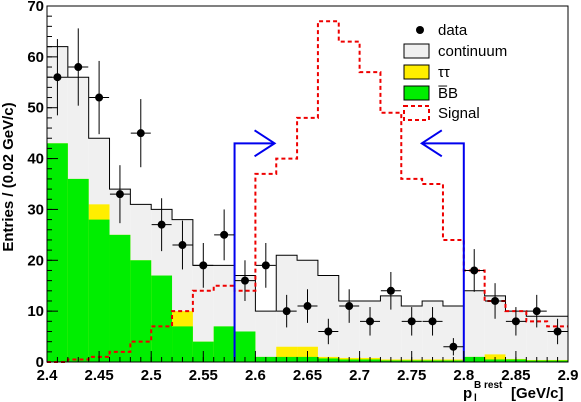 The image size is (581, 402). What do you see at coordinates (448, 93) in the screenshot?
I see `legend-label: B̅B` at bounding box center [448, 93].